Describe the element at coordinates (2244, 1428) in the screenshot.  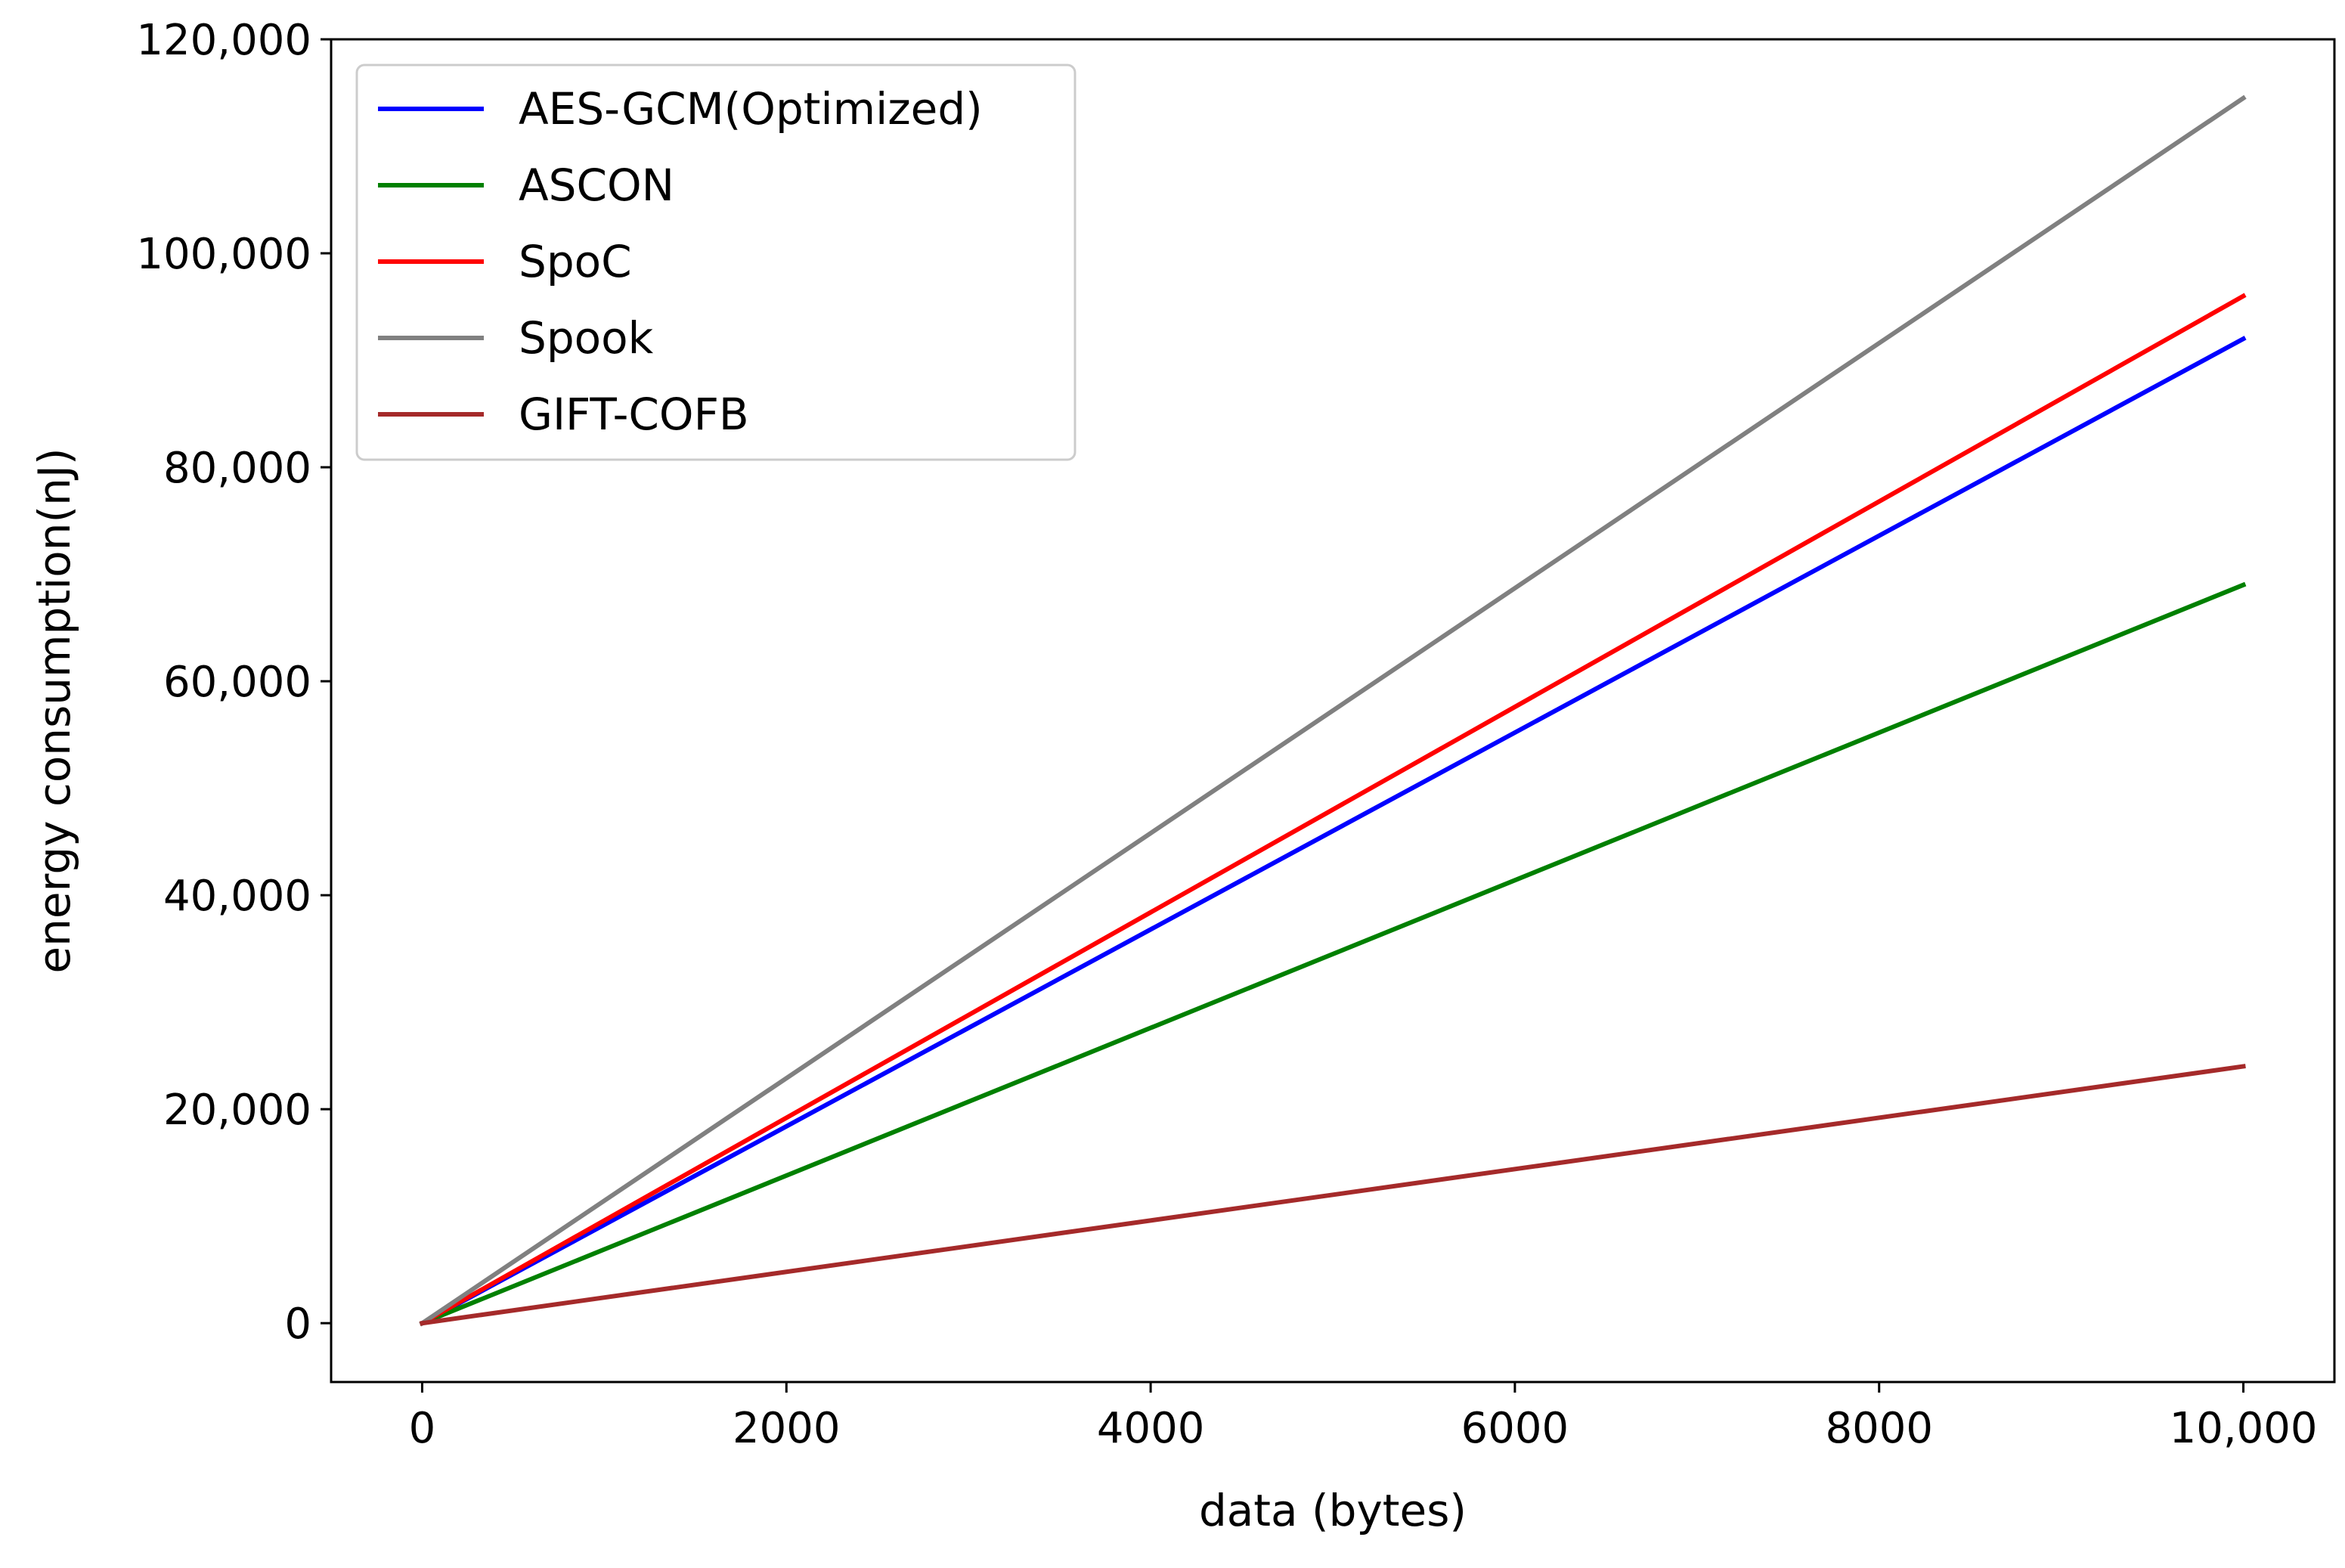
I see `x-tick-label: 10,000` at that location.